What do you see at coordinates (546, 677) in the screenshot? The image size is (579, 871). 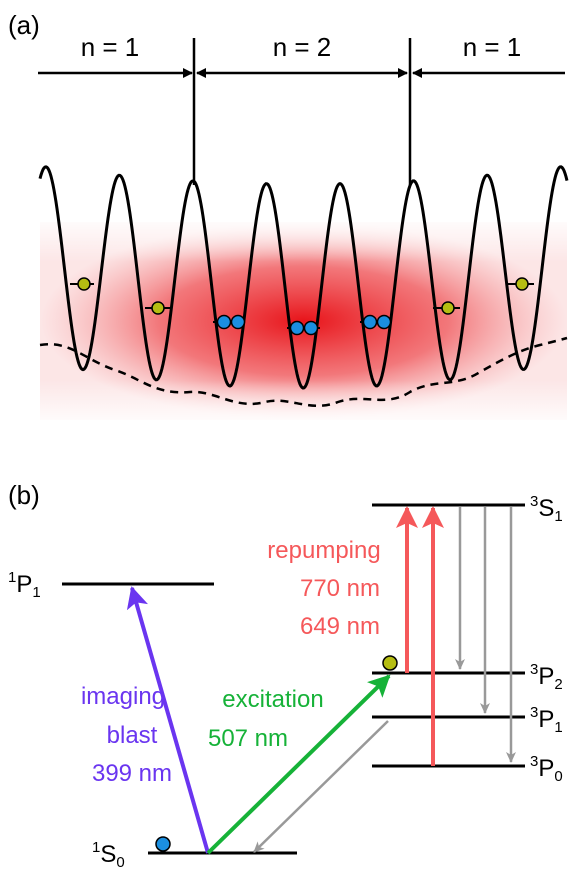 I see `label-3P2: 3P2` at bounding box center [546, 677].